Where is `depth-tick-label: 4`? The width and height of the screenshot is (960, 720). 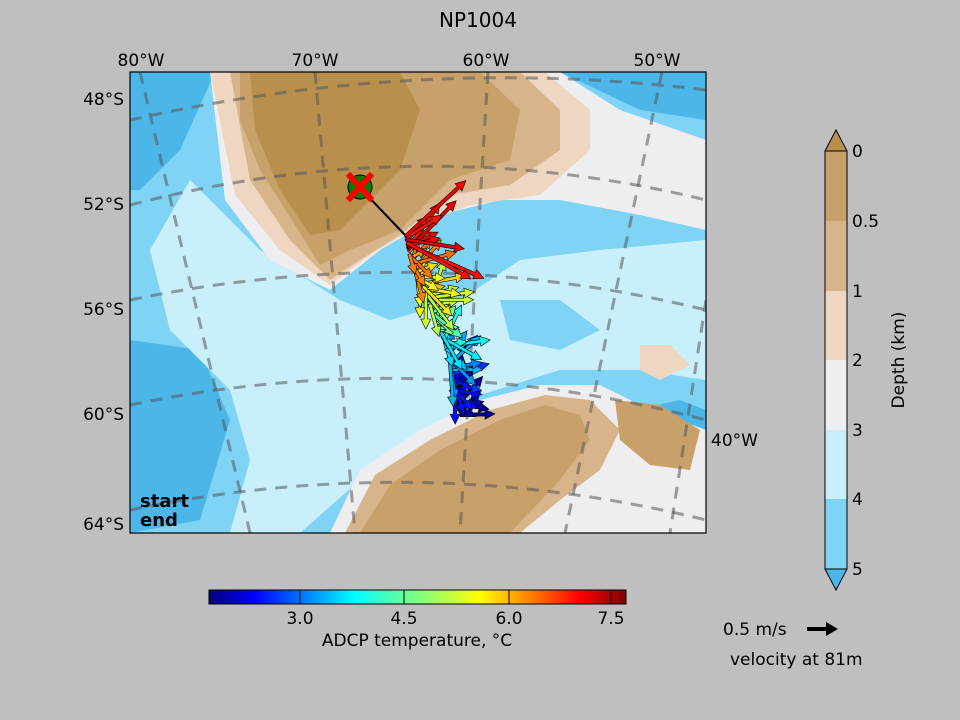
depth-tick-label: 4 is located at coordinates (857, 500).